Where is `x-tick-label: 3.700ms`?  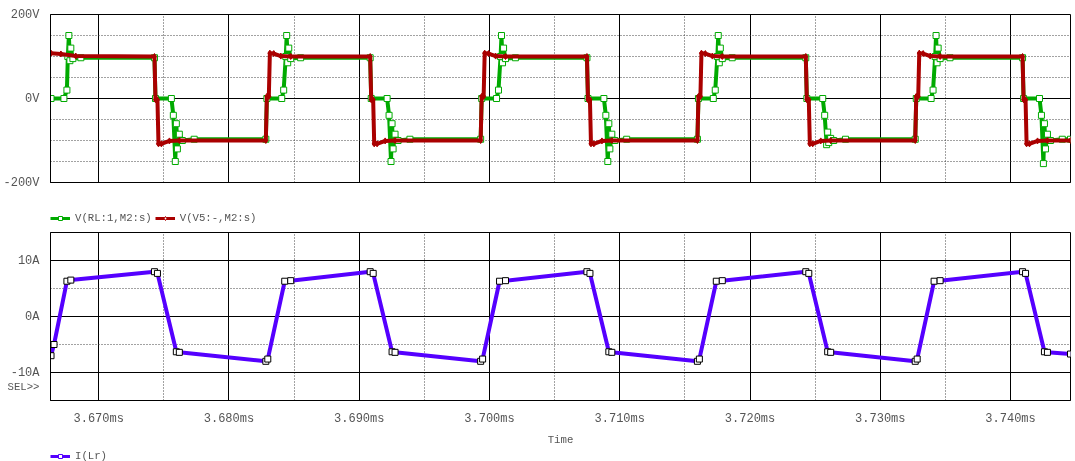 x-tick-label: 3.700ms is located at coordinates (489, 418).